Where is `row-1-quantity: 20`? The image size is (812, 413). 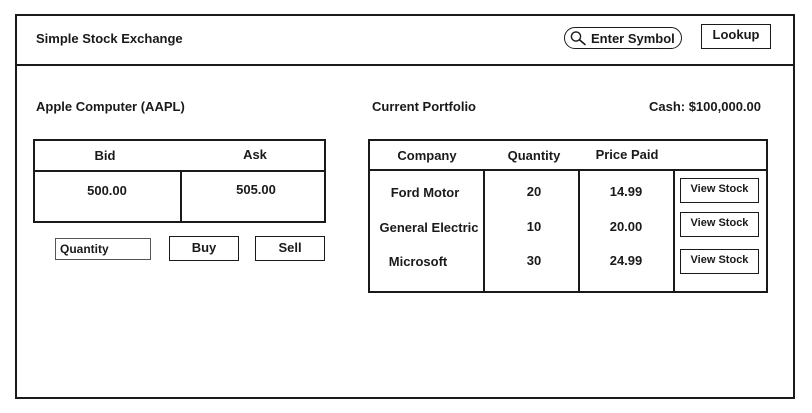
row-1-quantity: 20 is located at coordinates (534, 191).